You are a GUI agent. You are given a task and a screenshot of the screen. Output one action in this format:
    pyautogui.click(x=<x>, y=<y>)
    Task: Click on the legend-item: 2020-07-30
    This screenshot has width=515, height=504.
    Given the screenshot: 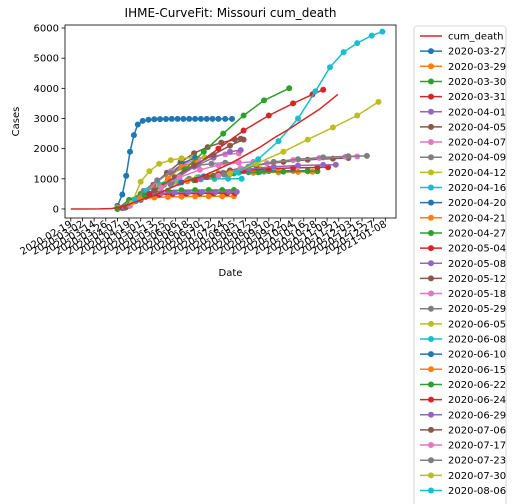 What is the action you would take?
    pyautogui.click(x=463, y=476)
    